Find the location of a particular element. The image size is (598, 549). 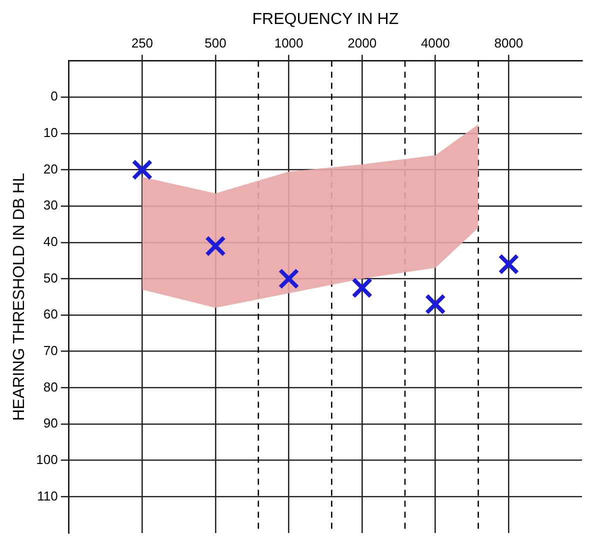

y-tick-label: 90 is located at coordinates (50, 423).